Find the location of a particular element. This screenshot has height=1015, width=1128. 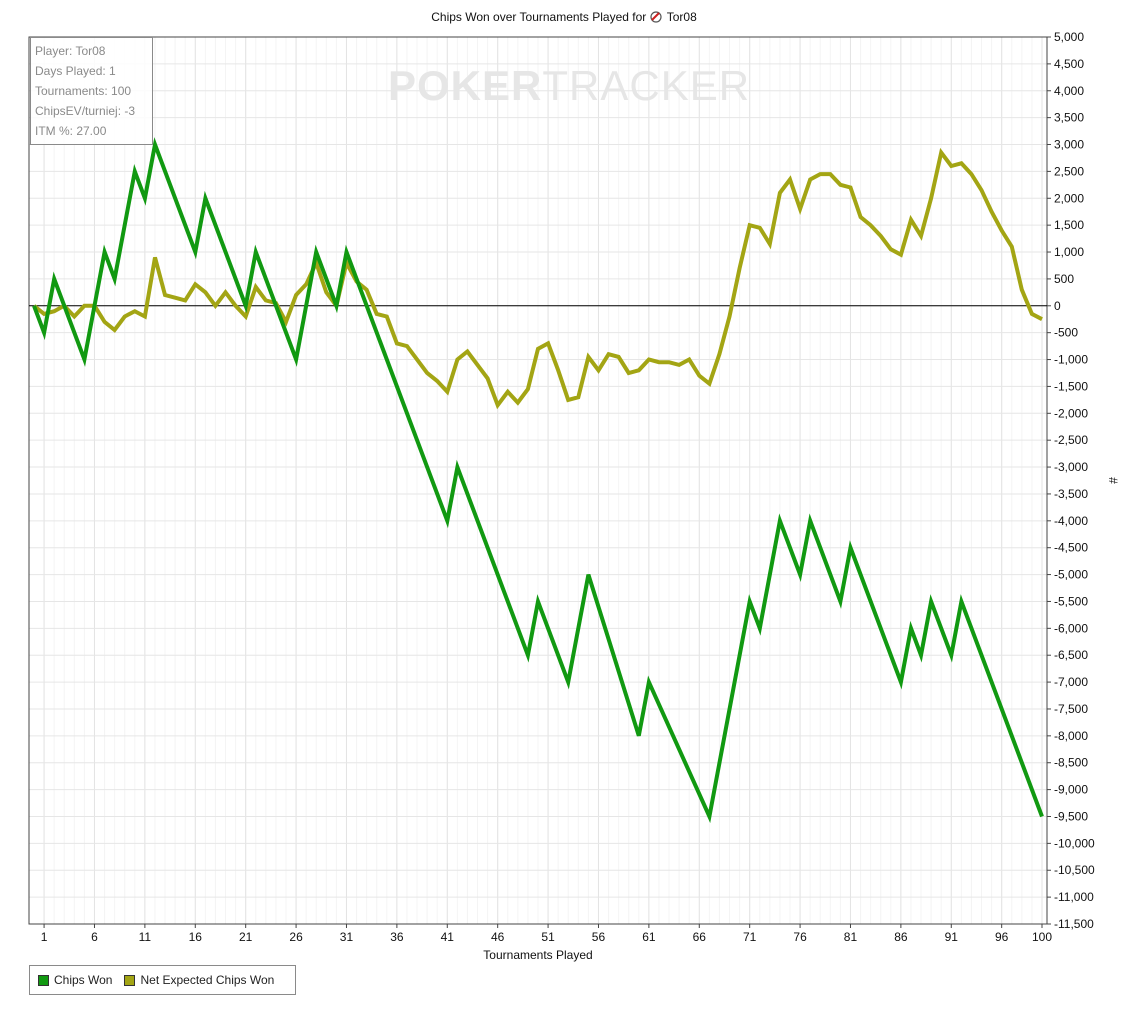

y-tick-label: 4,000 is located at coordinates (1069, 91).